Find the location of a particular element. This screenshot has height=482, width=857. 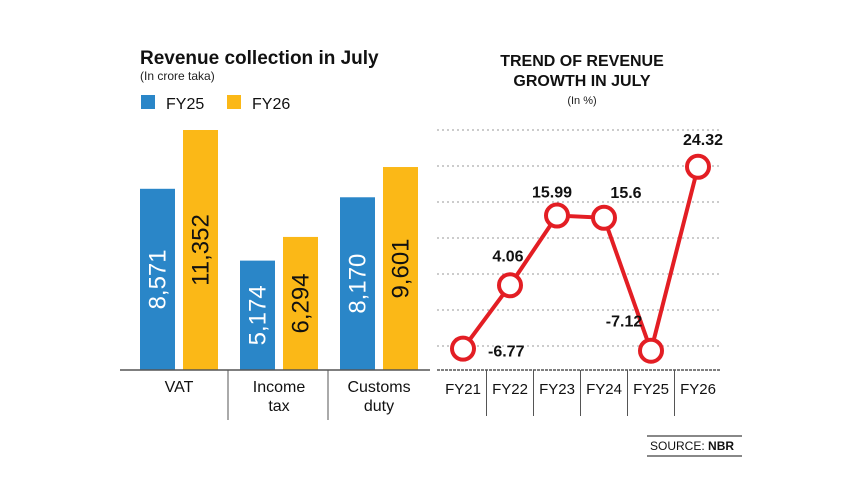

x-tick-label: FY24 is located at coordinates (604, 389).